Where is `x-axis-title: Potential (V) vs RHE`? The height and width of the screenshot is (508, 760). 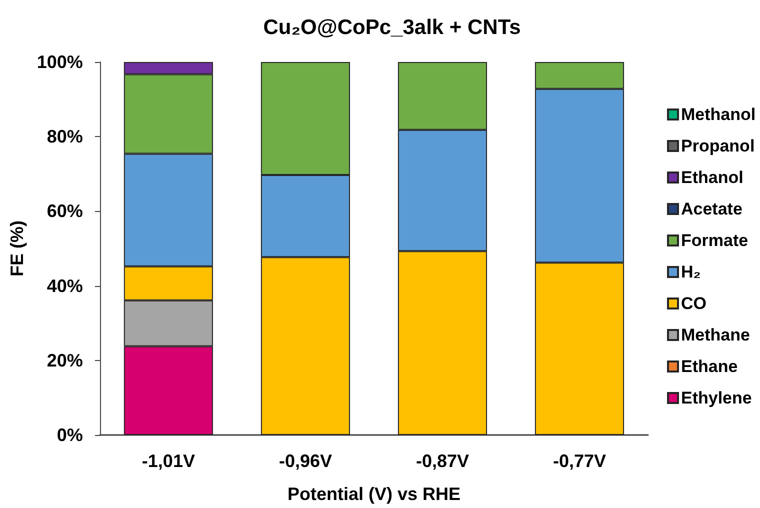 x-axis-title: Potential (V) vs RHE is located at coordinates (373, 494).